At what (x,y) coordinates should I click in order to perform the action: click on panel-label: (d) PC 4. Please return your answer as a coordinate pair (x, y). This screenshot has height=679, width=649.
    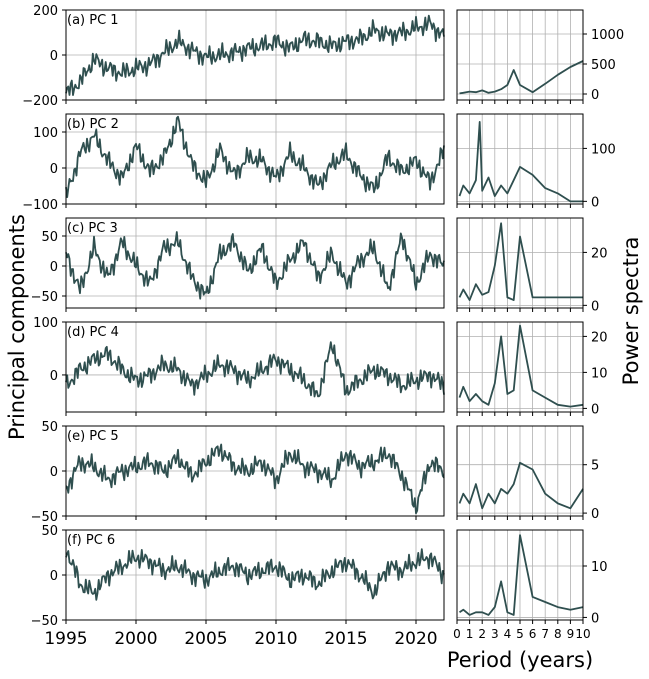
    Looking at the image, I should click on (93, 332).